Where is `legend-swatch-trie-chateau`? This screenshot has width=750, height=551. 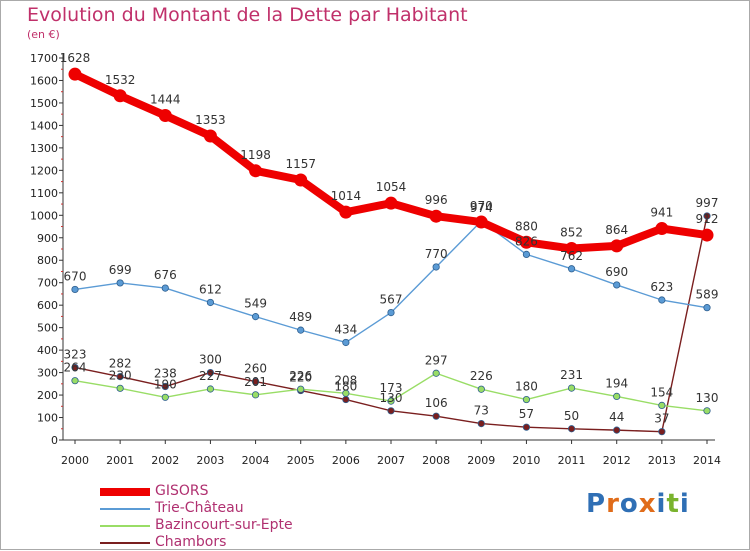 legend-swatch-trie-chateau is located at coordinates (125, 509).